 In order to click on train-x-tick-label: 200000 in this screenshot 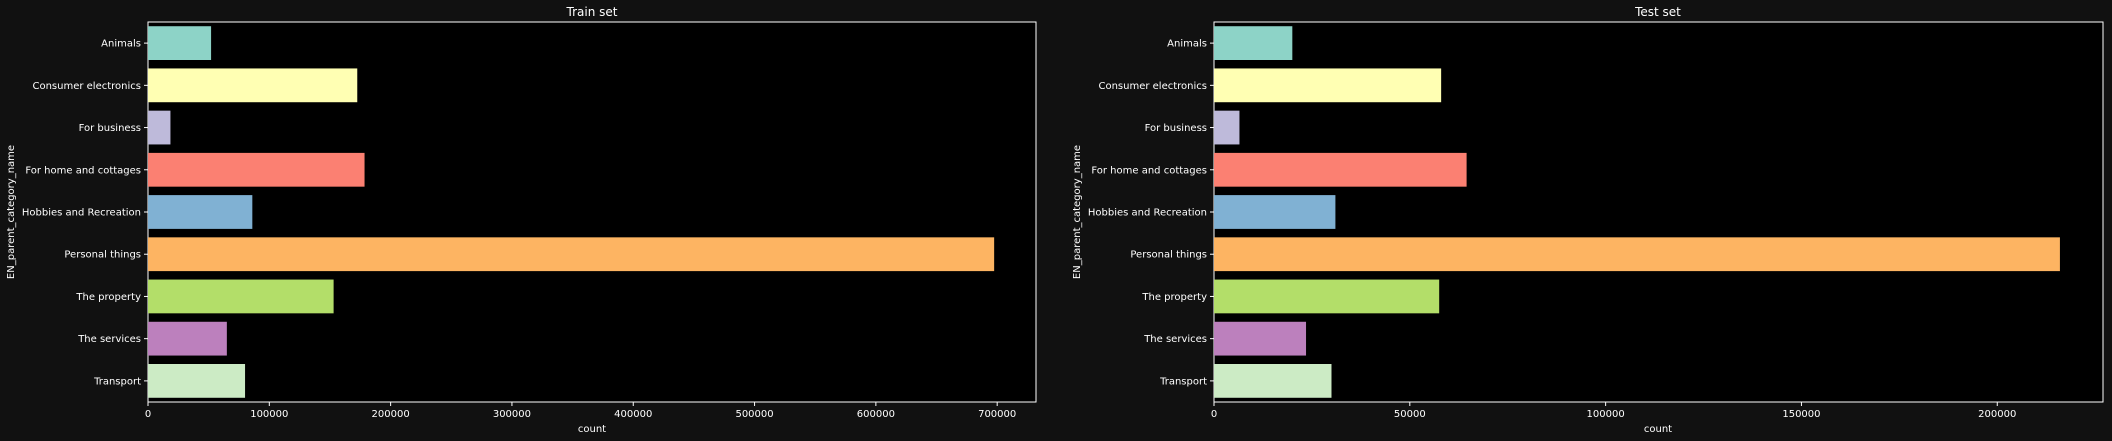, I will do `click(391, 414)`.